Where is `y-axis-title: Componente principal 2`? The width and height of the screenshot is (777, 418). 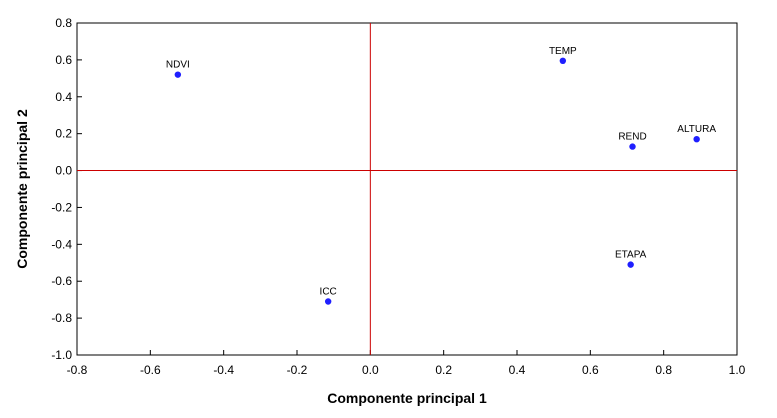
y-axis-title: Componente principal 2 is located at coordinates (22, 189).